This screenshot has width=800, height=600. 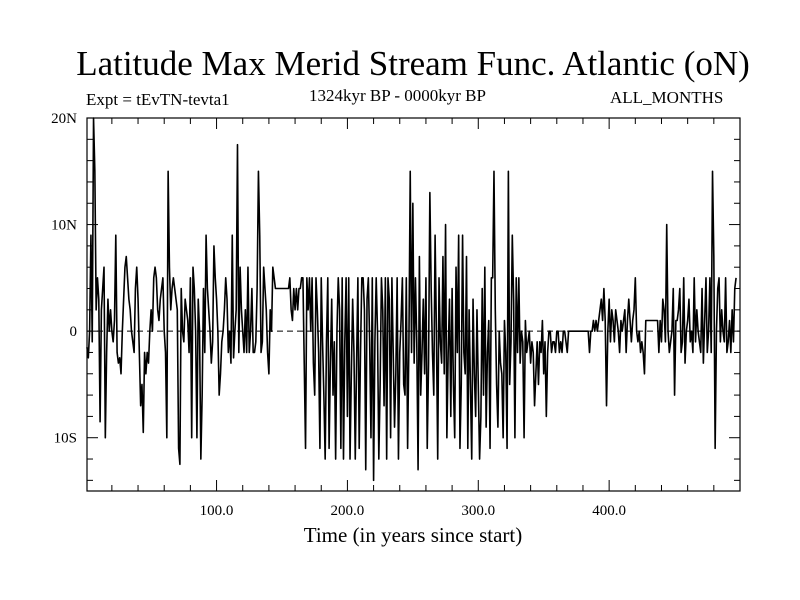 What do you see at coordinates (413, 535) in the screenshot?
I see `x-axis-label: Time (in years since start)` at bounding box center [413, 535].